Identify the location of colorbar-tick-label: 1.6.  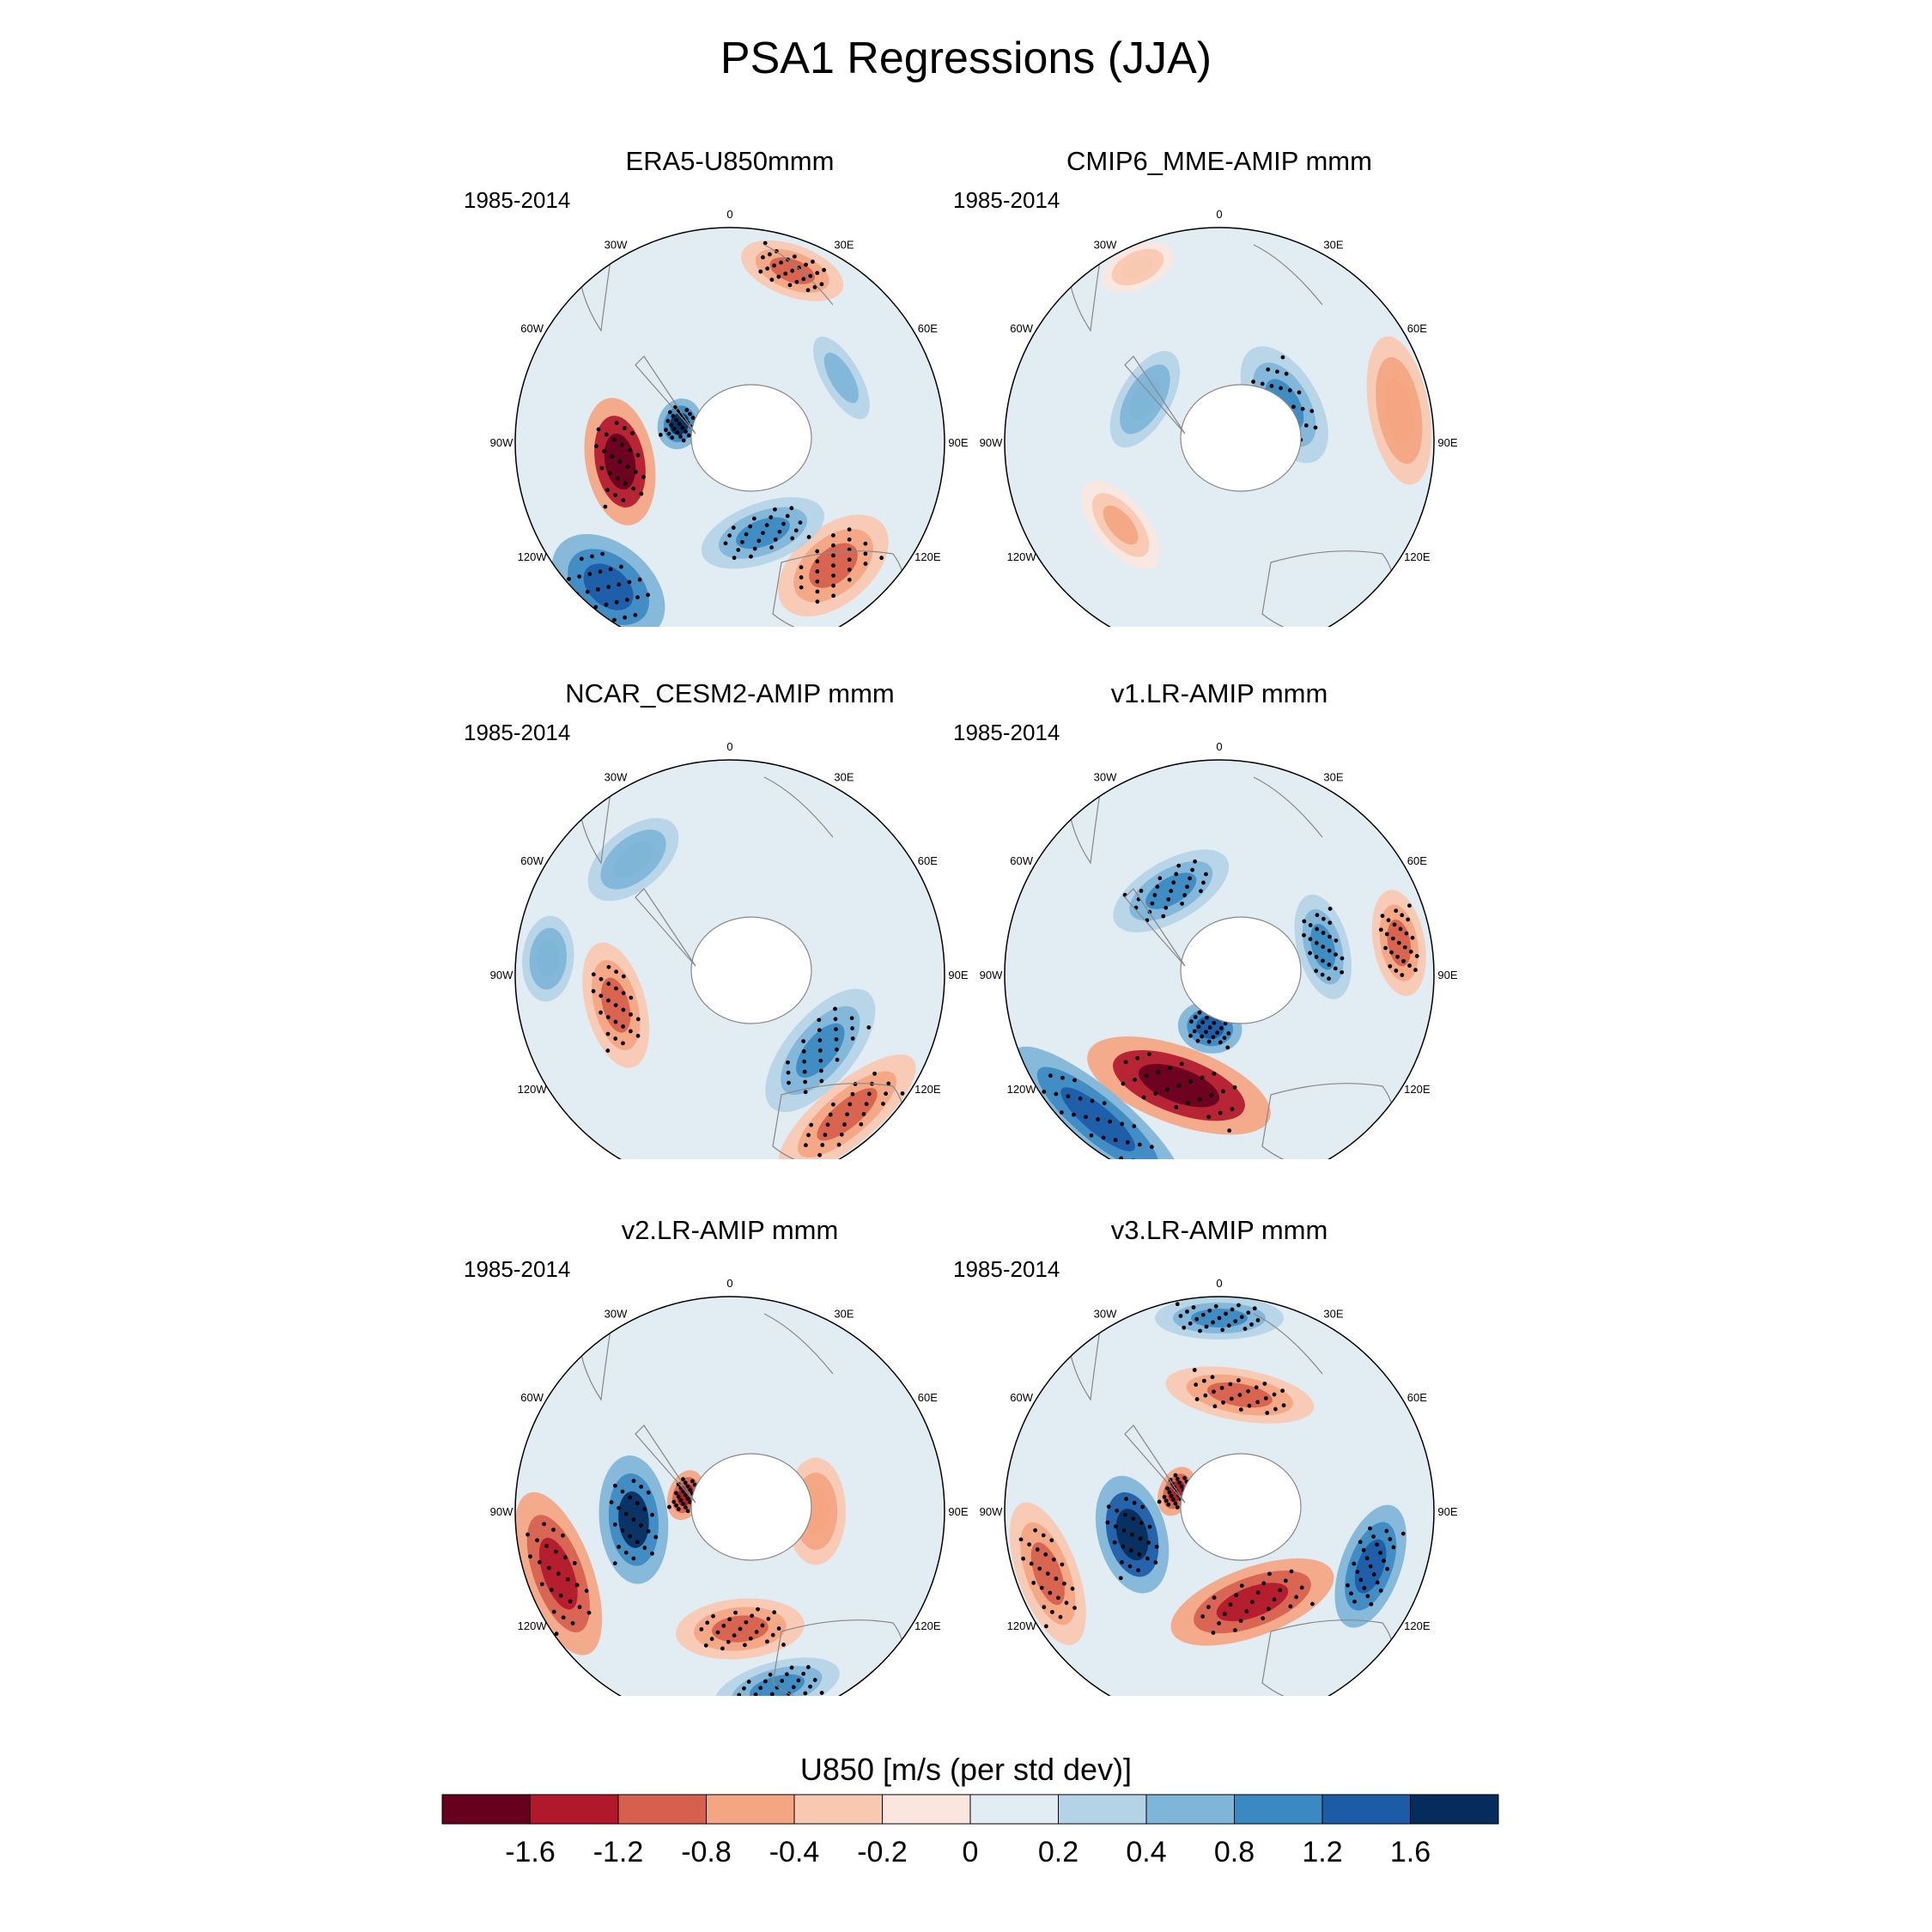
(1411, 1852).